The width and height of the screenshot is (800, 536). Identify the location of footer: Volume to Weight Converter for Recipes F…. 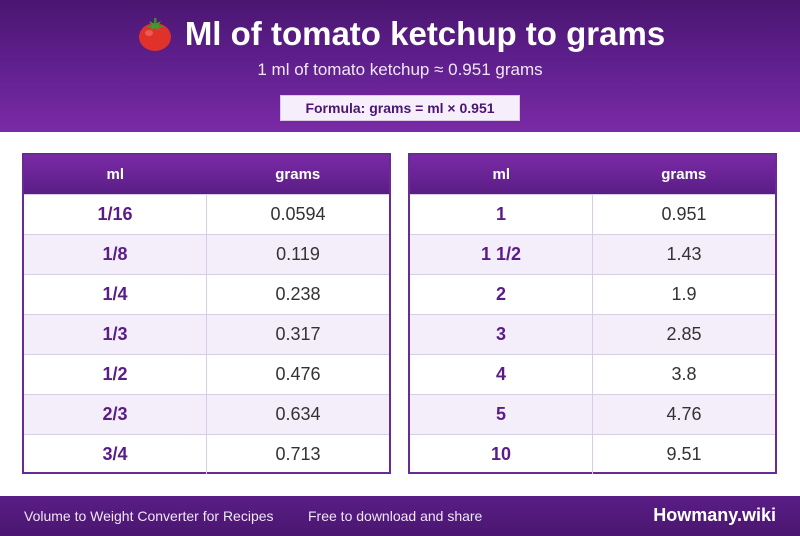
(400, 516).